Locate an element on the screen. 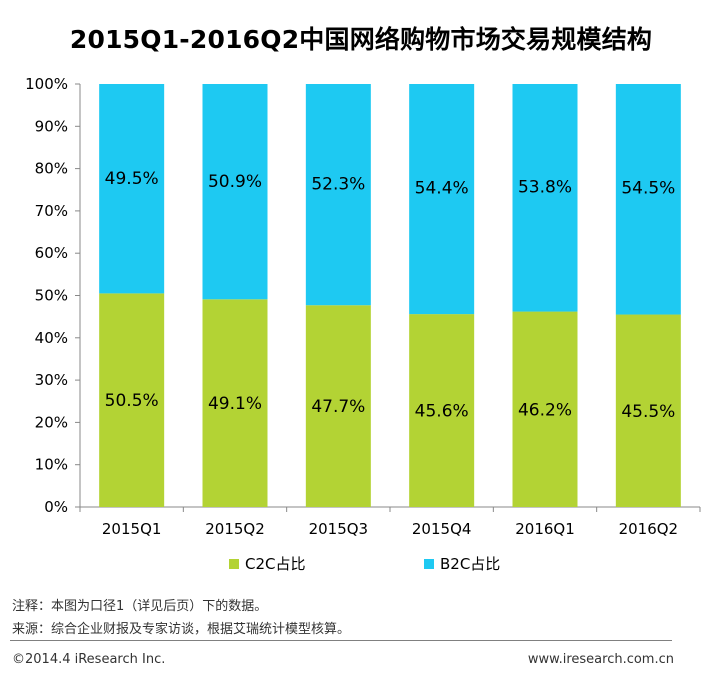 This screenshot has width=722, height=687. y-tick-label: 20% is located at coordinates (51, 422).